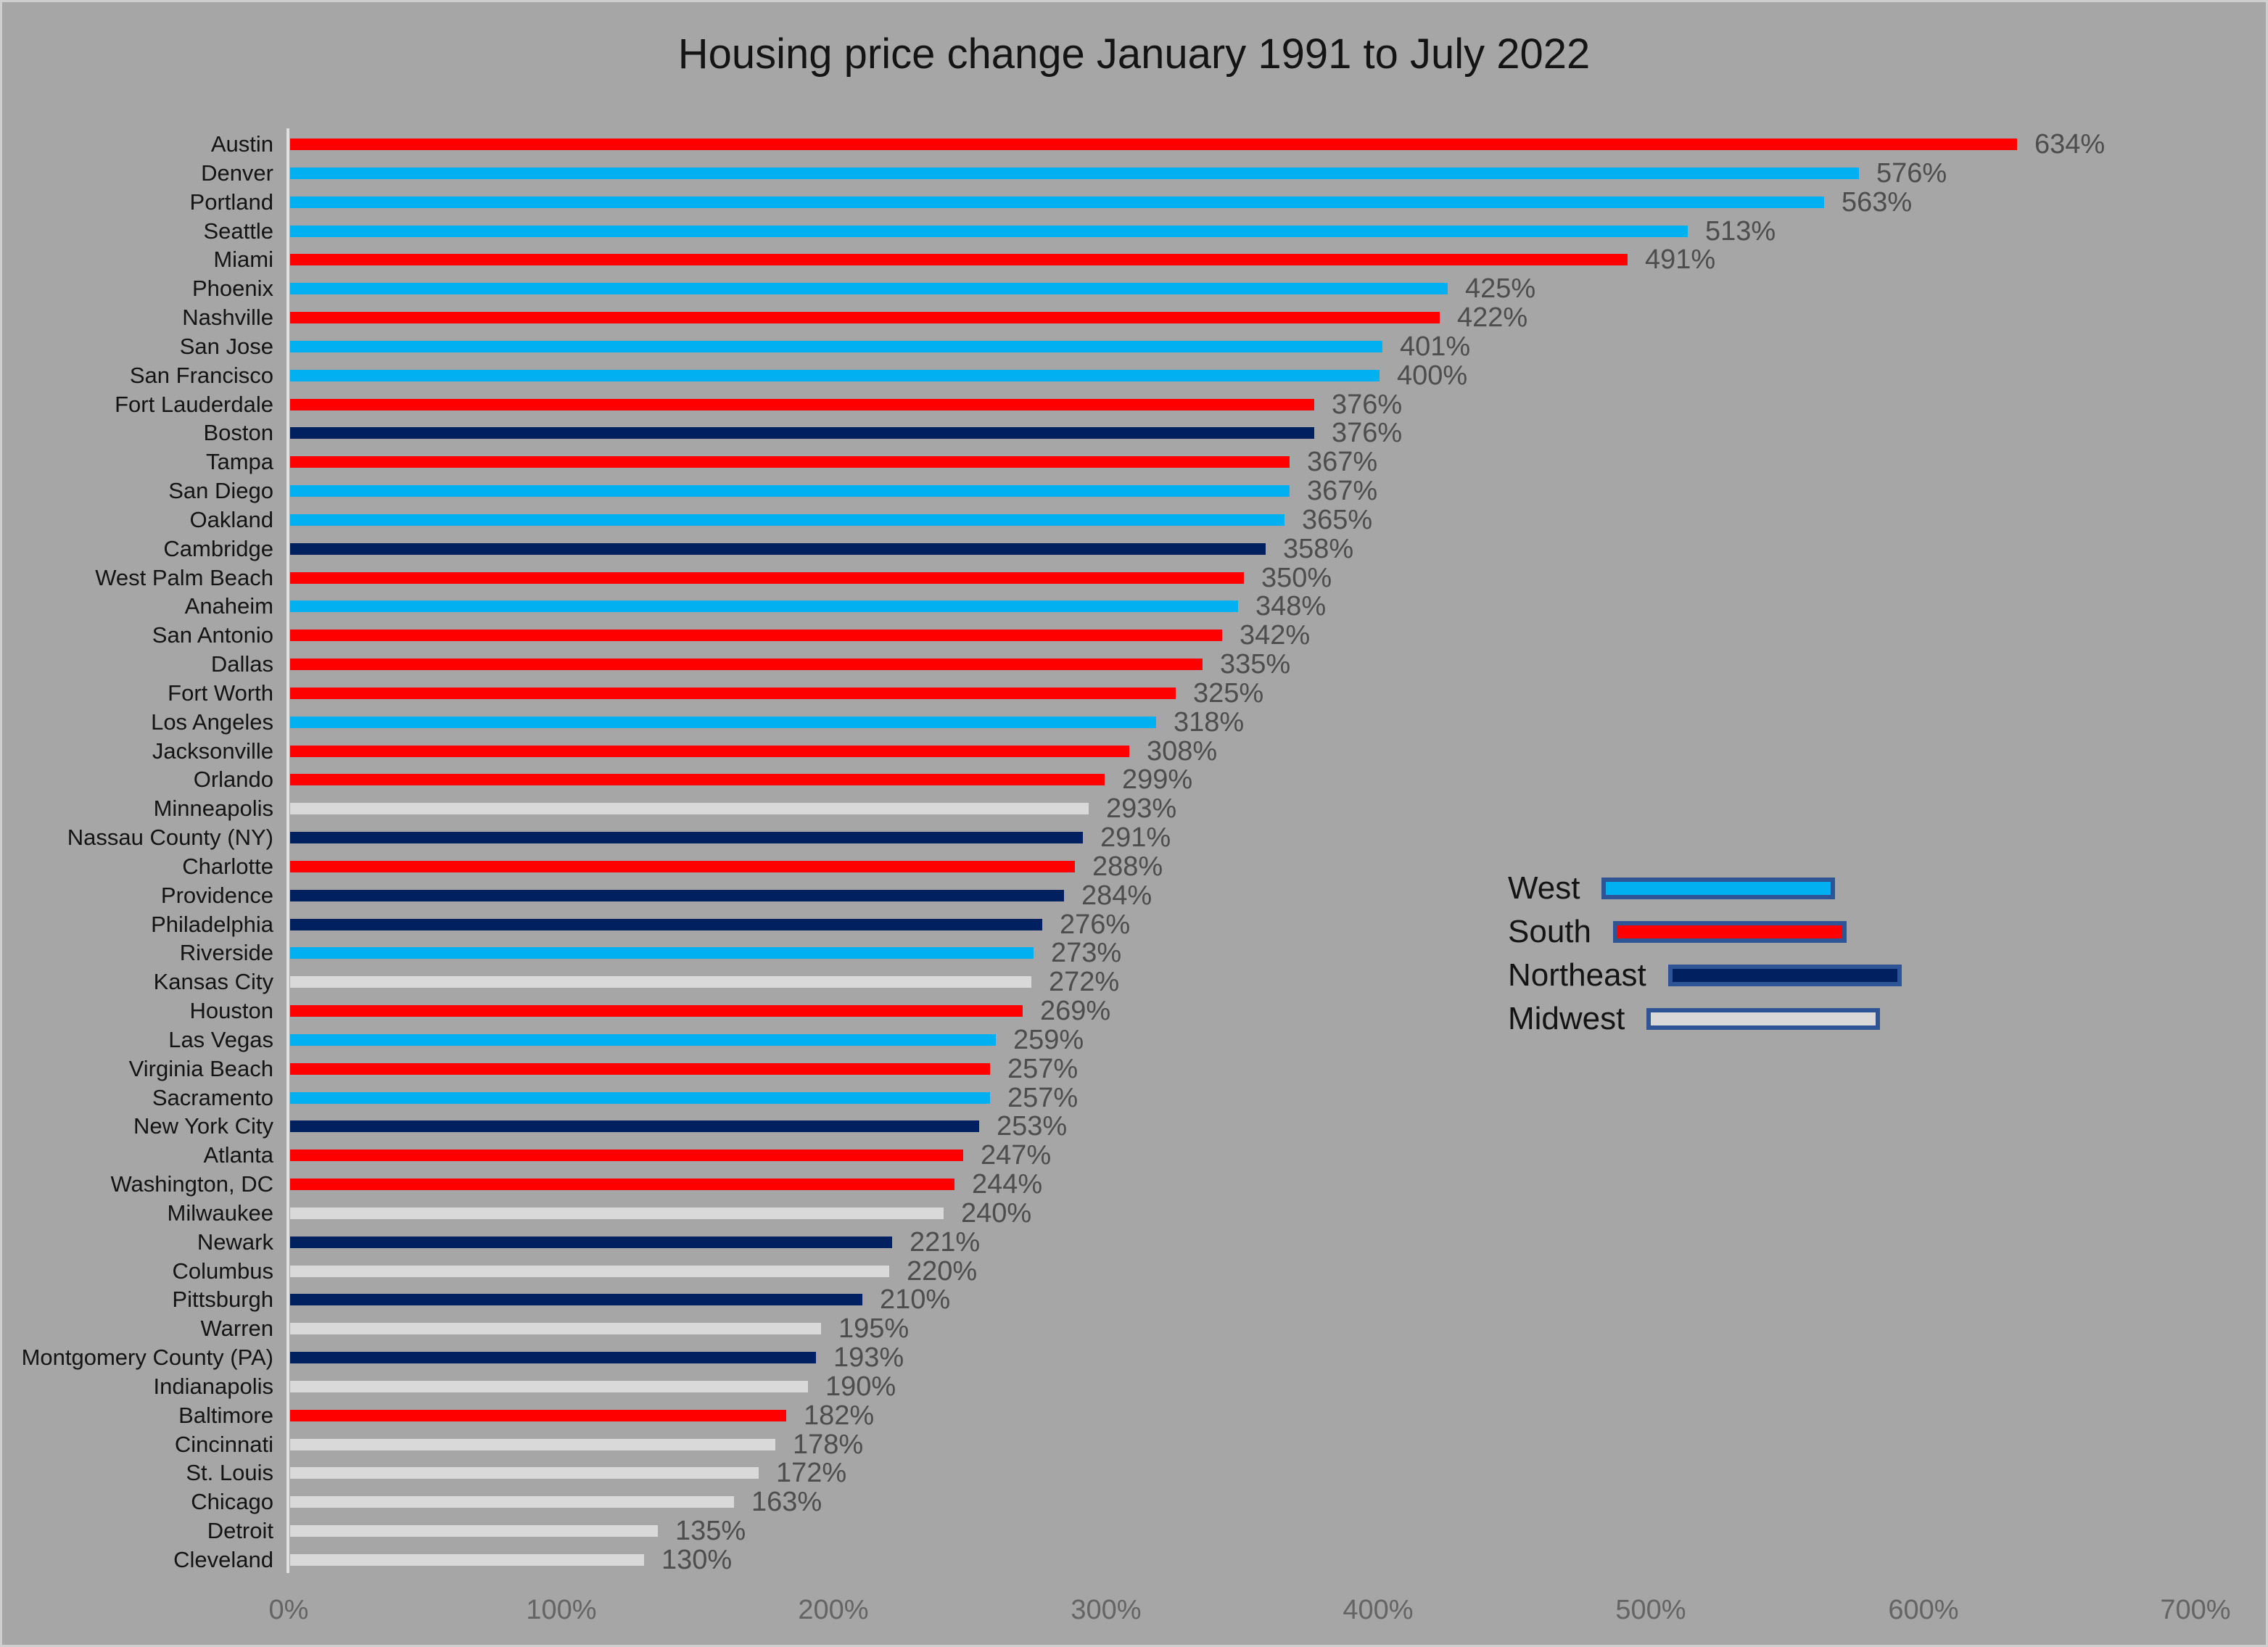 The width and height of the screenshot is (2268, 1647). I want to click on value-label: 284%, so click(1116, 895).